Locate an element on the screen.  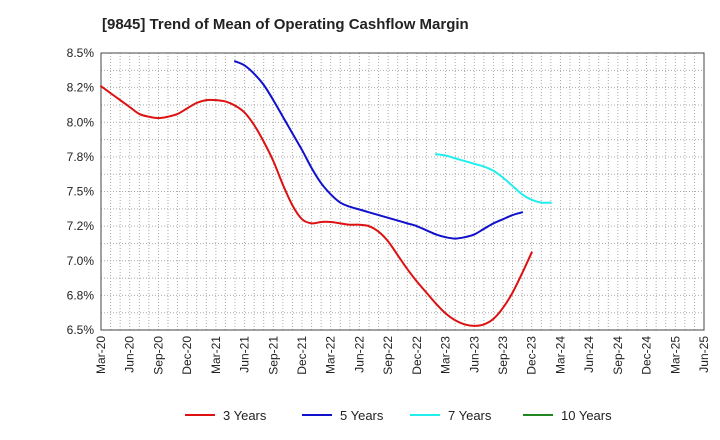
x-tick-label: Dec-22 is located at coordinates (417, 355).